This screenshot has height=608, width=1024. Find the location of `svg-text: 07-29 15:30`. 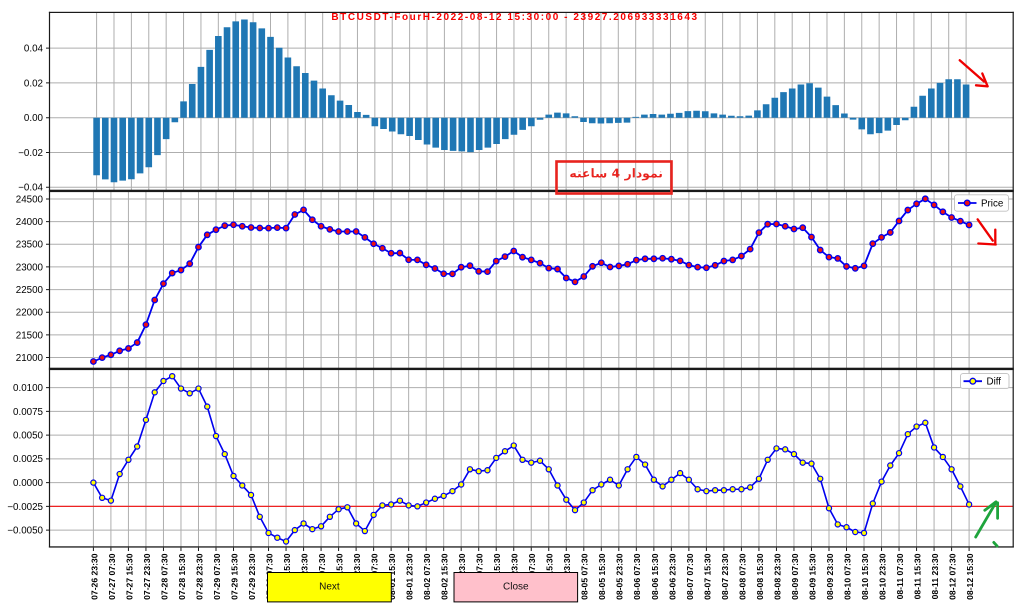

svg-text: 07-29 15:30 is located at coordinates (234, 576).